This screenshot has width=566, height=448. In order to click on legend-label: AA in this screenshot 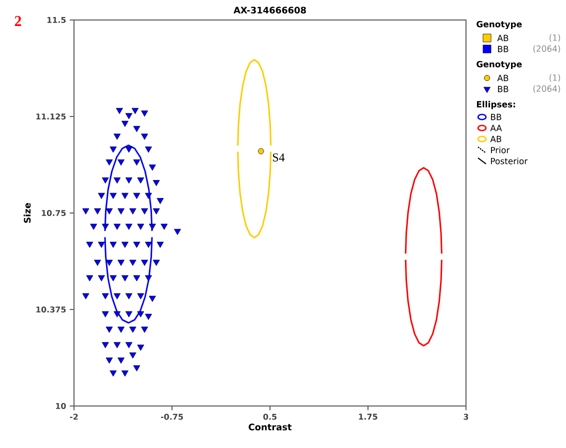, I will do `click(496, 128)`.